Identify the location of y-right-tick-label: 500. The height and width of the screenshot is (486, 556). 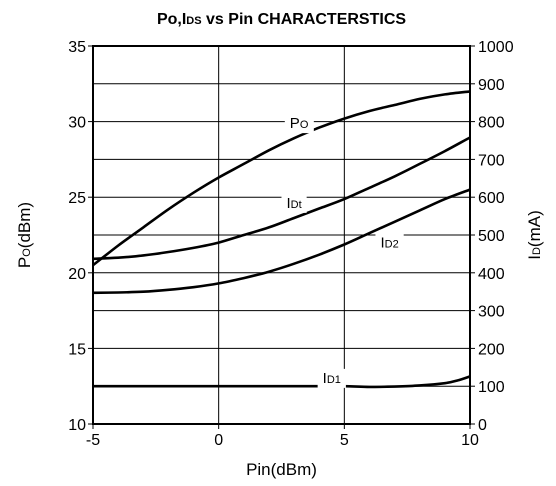
(491, 236).